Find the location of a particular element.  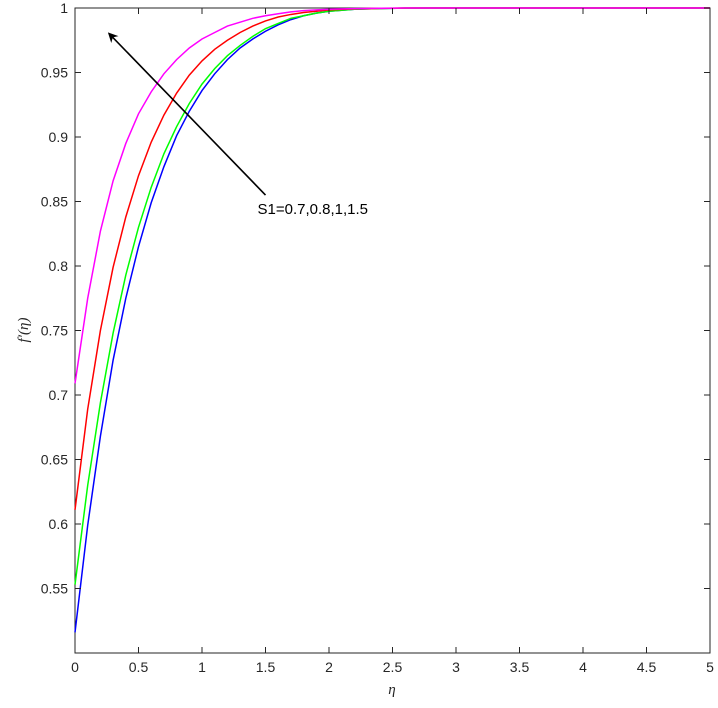

x-tick-label: 3.5 is located at coordinates (520, 667).